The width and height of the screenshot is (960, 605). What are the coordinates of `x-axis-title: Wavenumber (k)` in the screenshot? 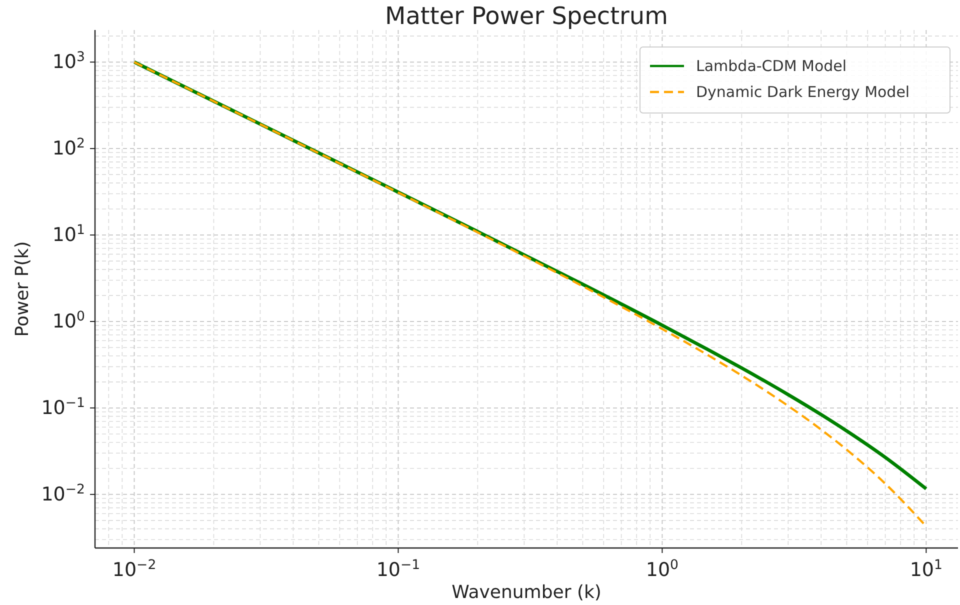 It's located at (527, 592).